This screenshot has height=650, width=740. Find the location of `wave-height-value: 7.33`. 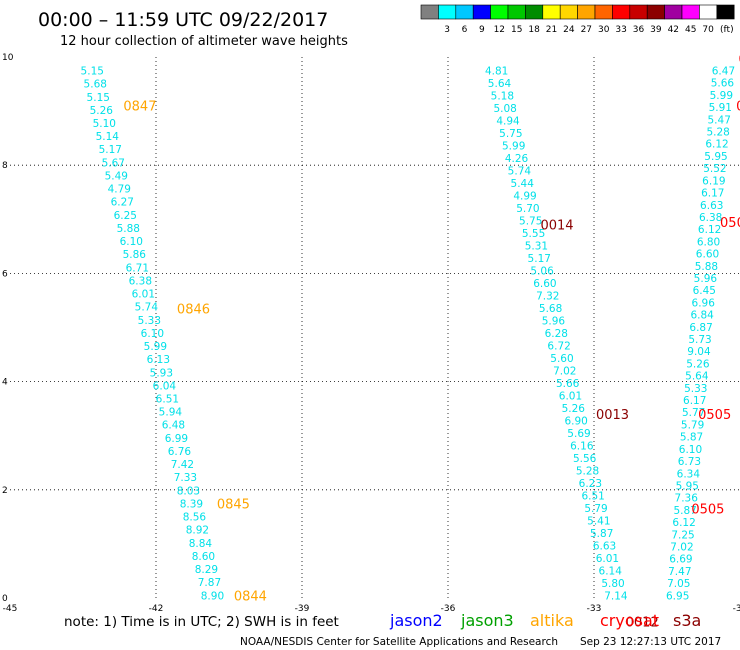

wave-height-value: 7.33 is located at coordinates (185, 478).